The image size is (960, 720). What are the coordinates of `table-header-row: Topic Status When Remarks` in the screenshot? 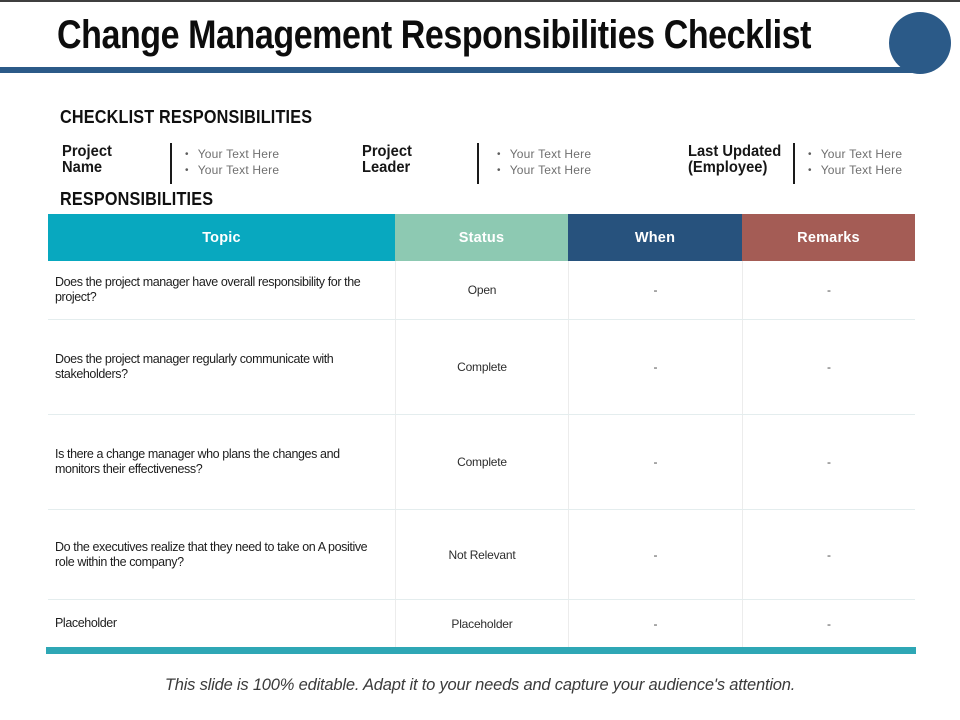 It's located at (481, 237).